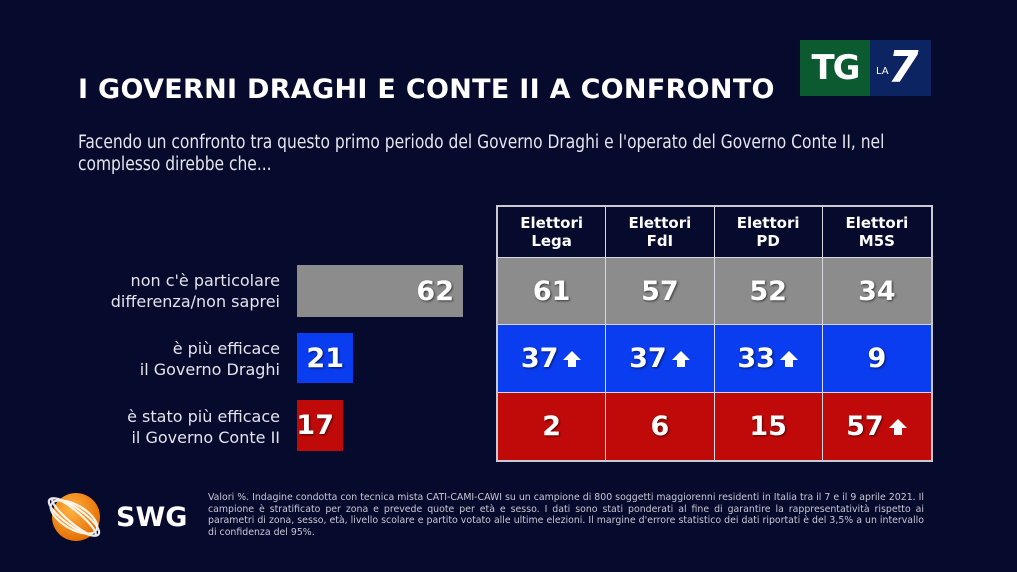 This screenshot has height=572, width=1017. Describe the element at coordinates (756, 358) in the screenshot. I see `cell-value: 33` at that location.